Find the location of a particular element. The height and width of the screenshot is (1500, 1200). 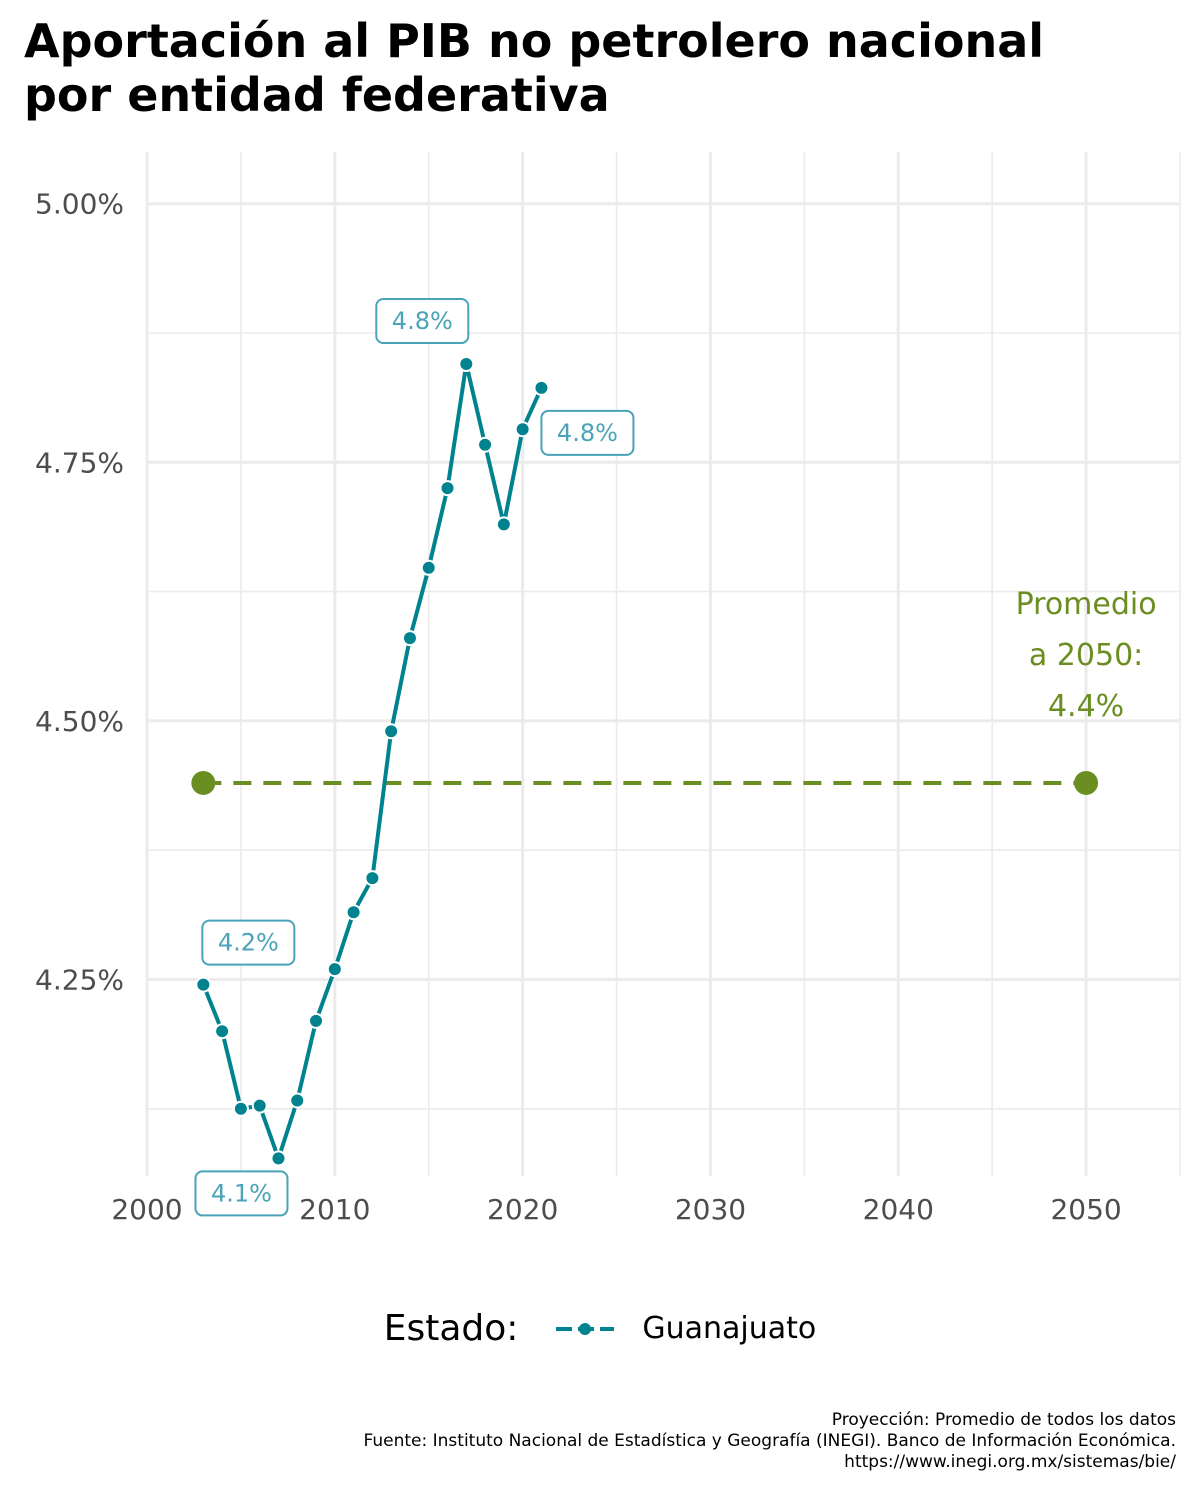

data-label-text: 4.2% is located at coordinates (248, 943).